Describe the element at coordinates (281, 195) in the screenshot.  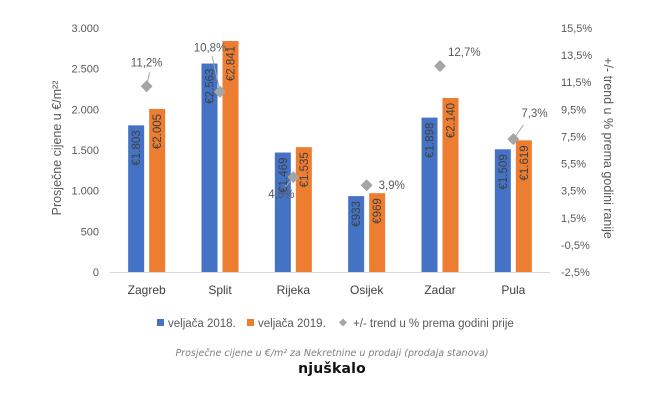
I see `trend-value-label: 4,5%` at that location.